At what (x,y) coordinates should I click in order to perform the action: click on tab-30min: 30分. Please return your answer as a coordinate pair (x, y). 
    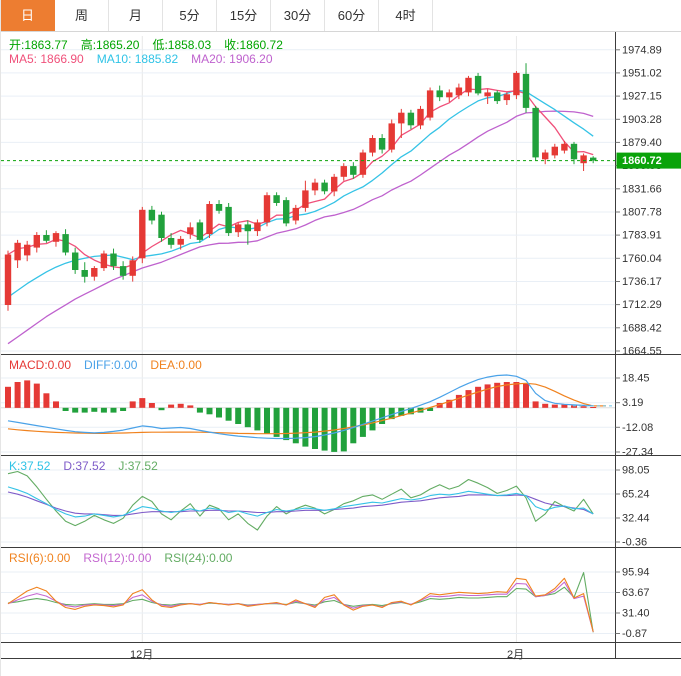
    Looking at the image, I should click on (298, 15).